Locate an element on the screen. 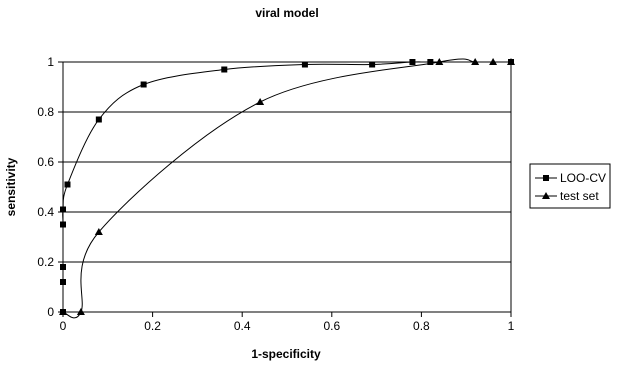 Image resolution: width=625 pixels, height=369 pixels. y-tick-label-0: 0 is located at coordinates (50, 312).